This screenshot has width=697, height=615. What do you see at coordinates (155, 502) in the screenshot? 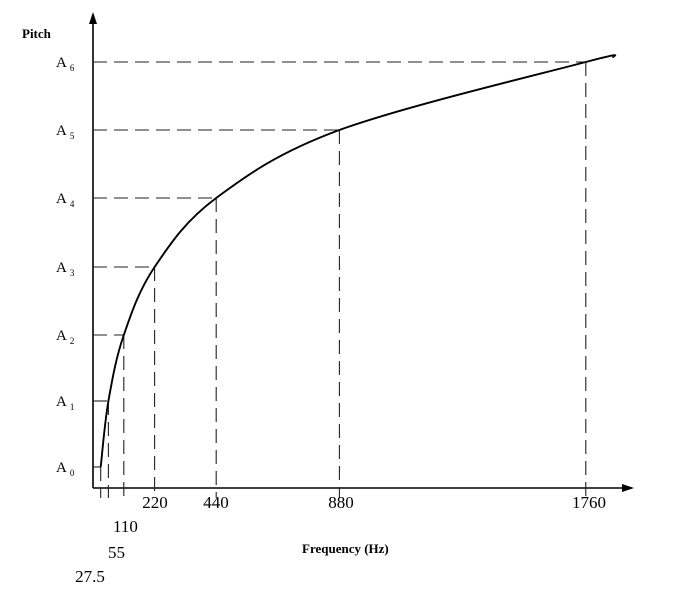
I see `x-tick-label-3: 220` at bounding box center [155, 502].